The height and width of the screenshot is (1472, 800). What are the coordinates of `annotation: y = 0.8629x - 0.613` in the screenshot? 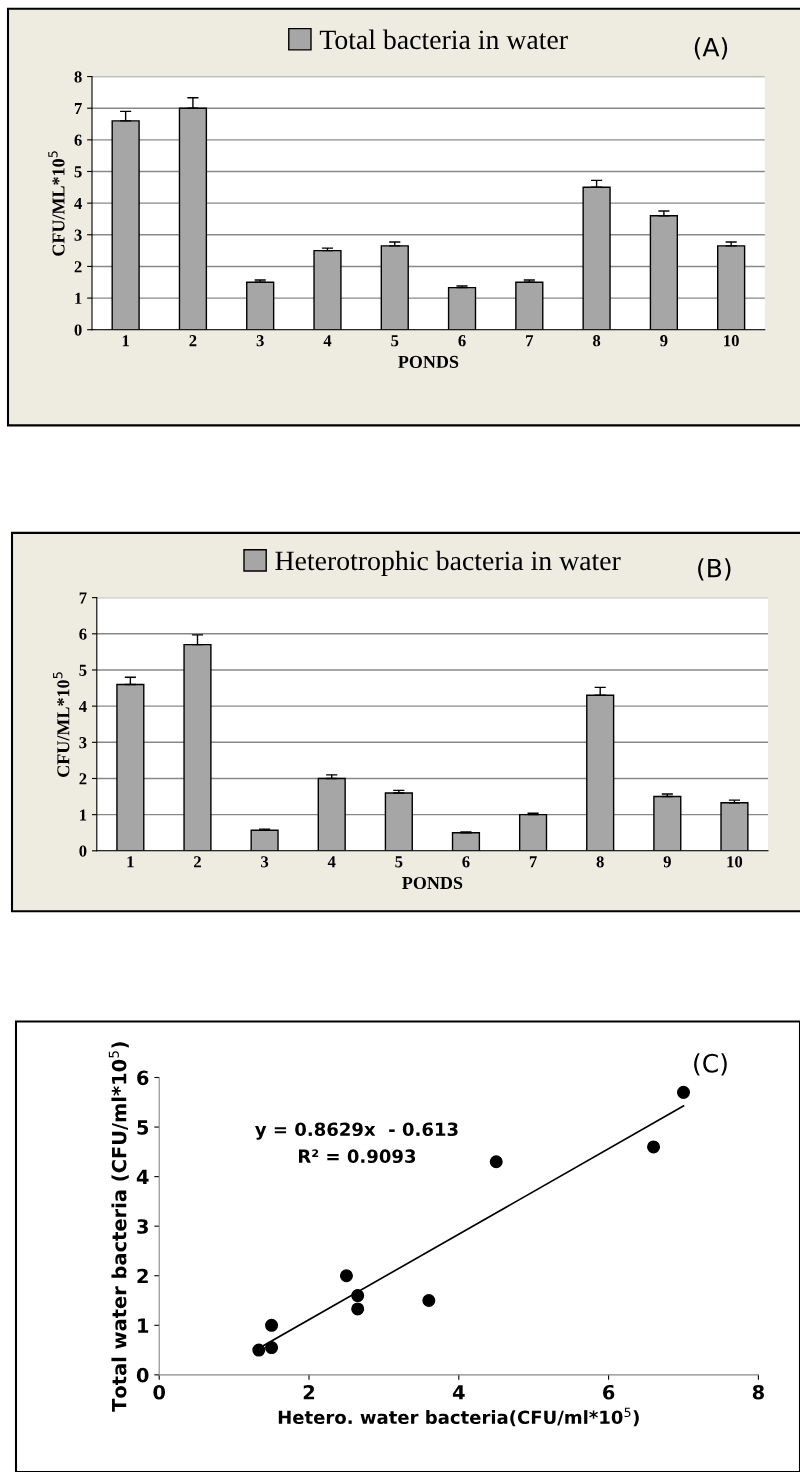 It's located at (356, 1131).